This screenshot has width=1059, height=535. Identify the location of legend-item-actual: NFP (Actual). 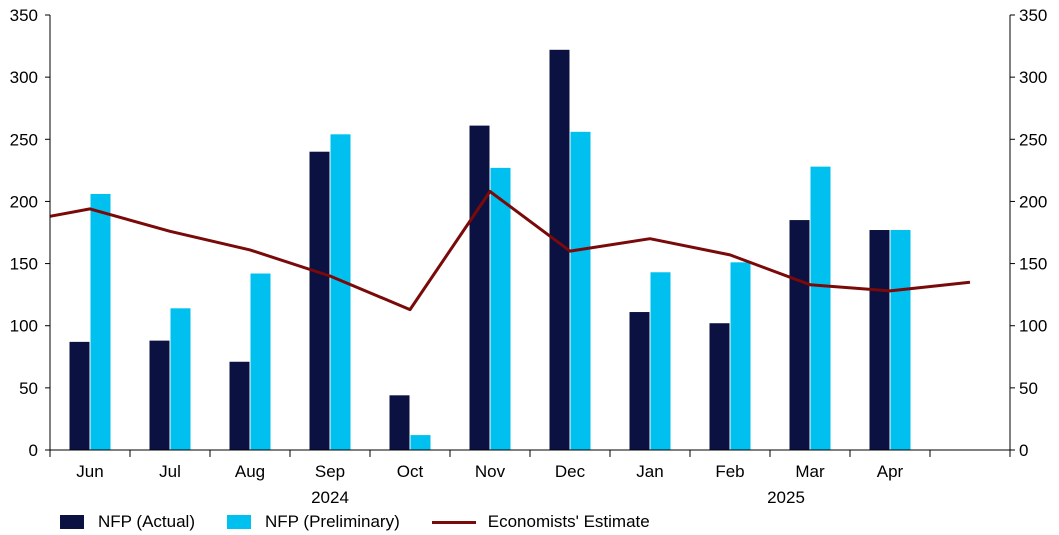
(127, 522).